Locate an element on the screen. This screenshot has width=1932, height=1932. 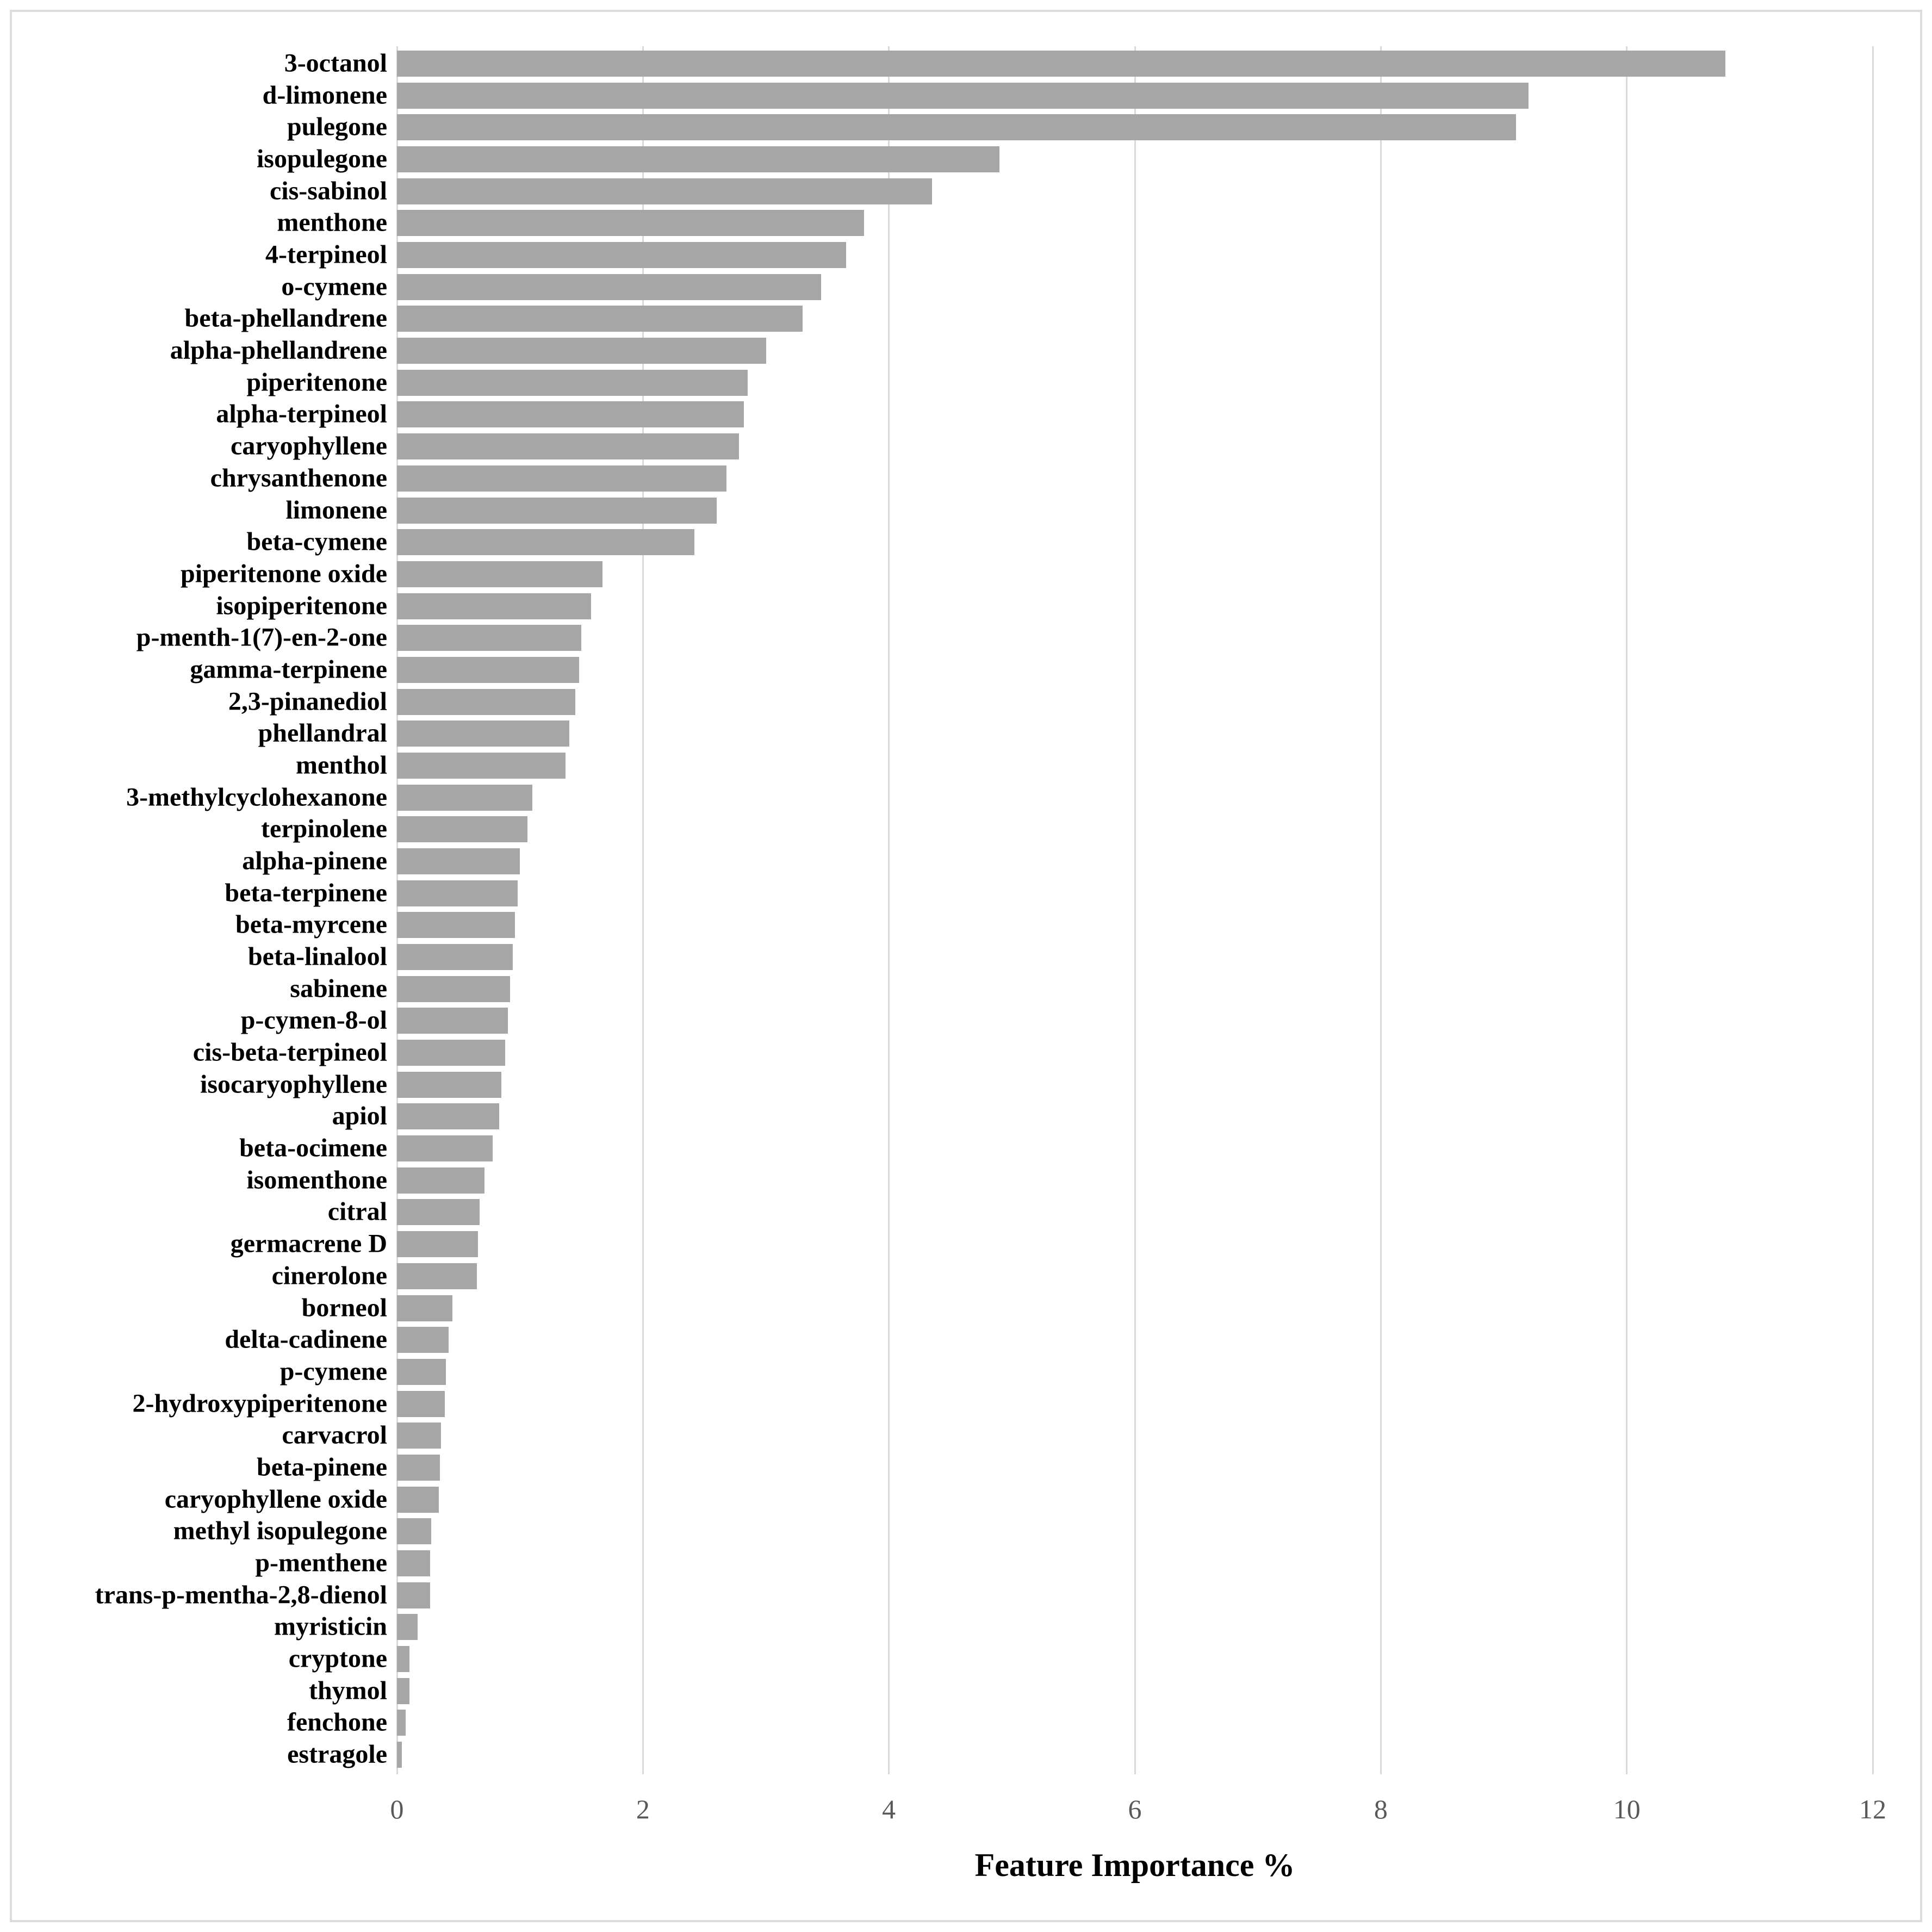
bar-sabinene is located at coordinates (454, 989).